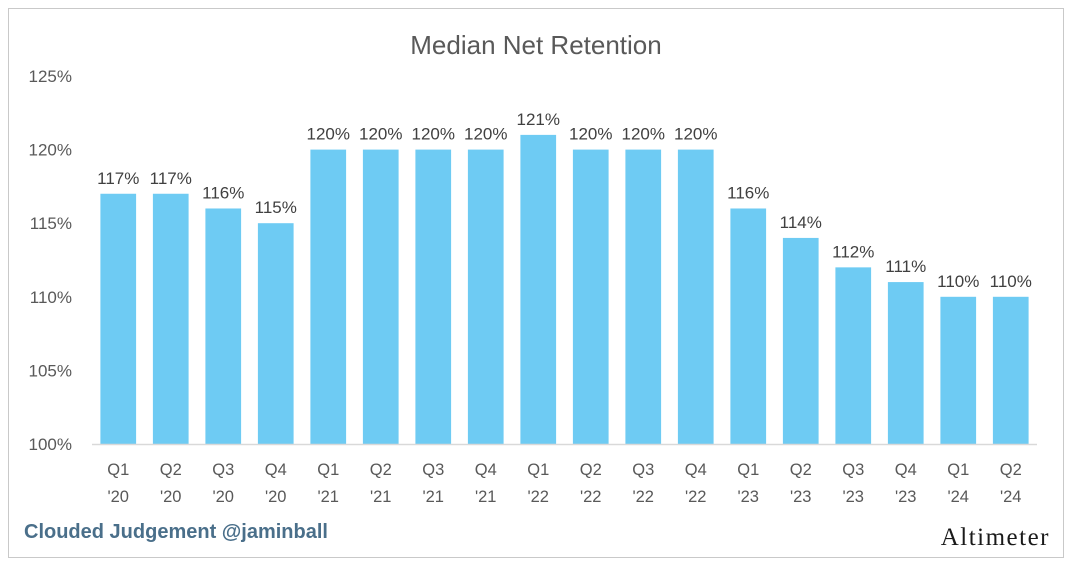  I want to click on y-axis: 100% 105% 110% 115% 120% 125%, so click(50, 260).